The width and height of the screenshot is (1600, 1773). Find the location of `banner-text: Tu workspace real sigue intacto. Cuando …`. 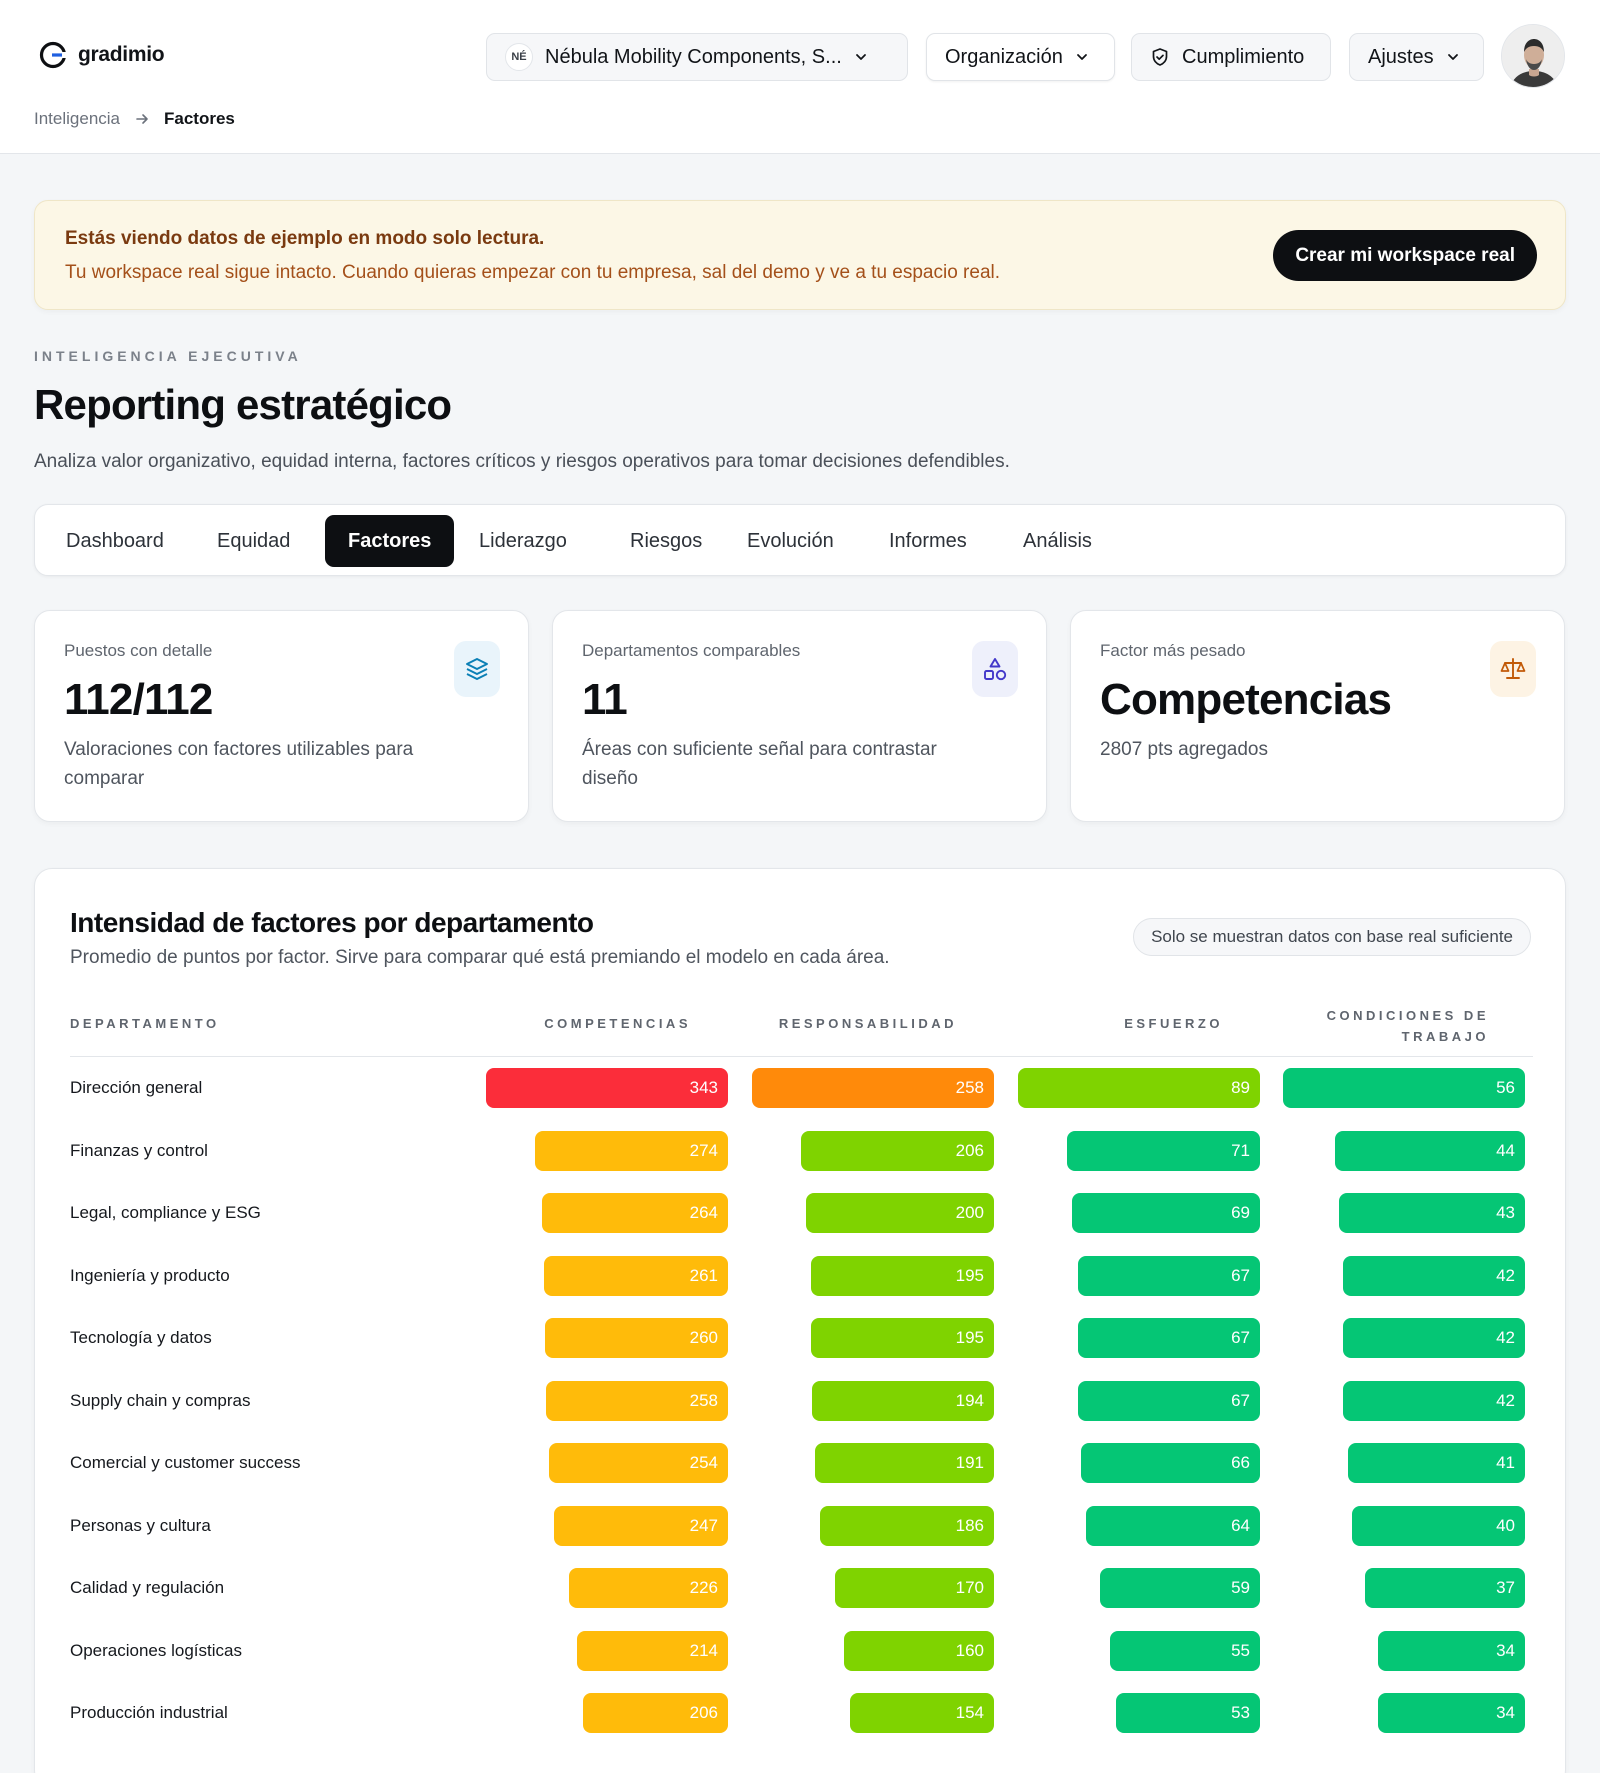

banner-text: Tu workspace real sigue intacto. Cuando … is located at coordinates (533, 272).